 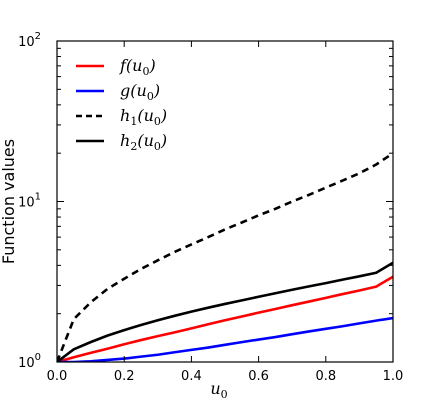 What do you see at coordinates (143, 117) in the screenshot?
I see `legend-label: h1(u0)` at bounding box center [143, 117].